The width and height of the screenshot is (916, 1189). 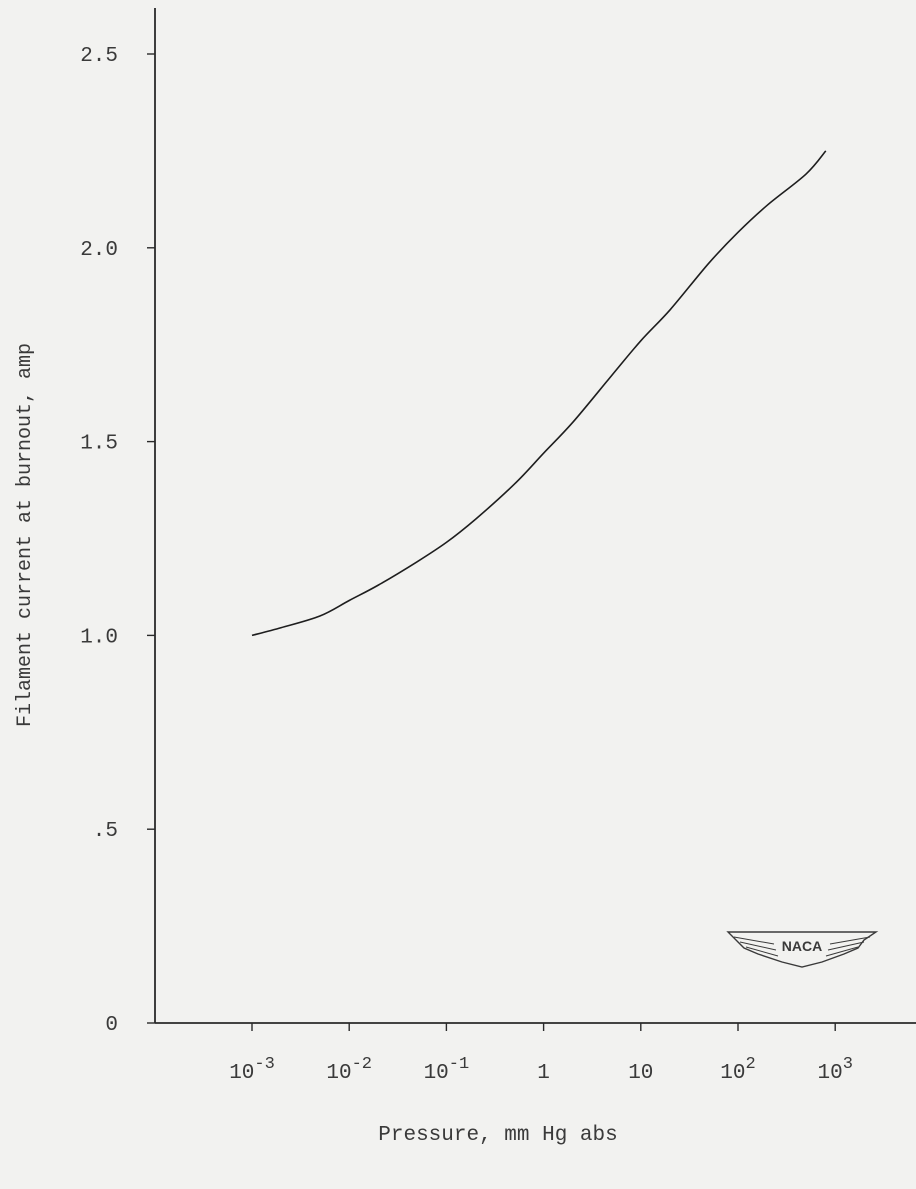 I want to click on y-tick-label: 2.0, so click(x=99, y=250).